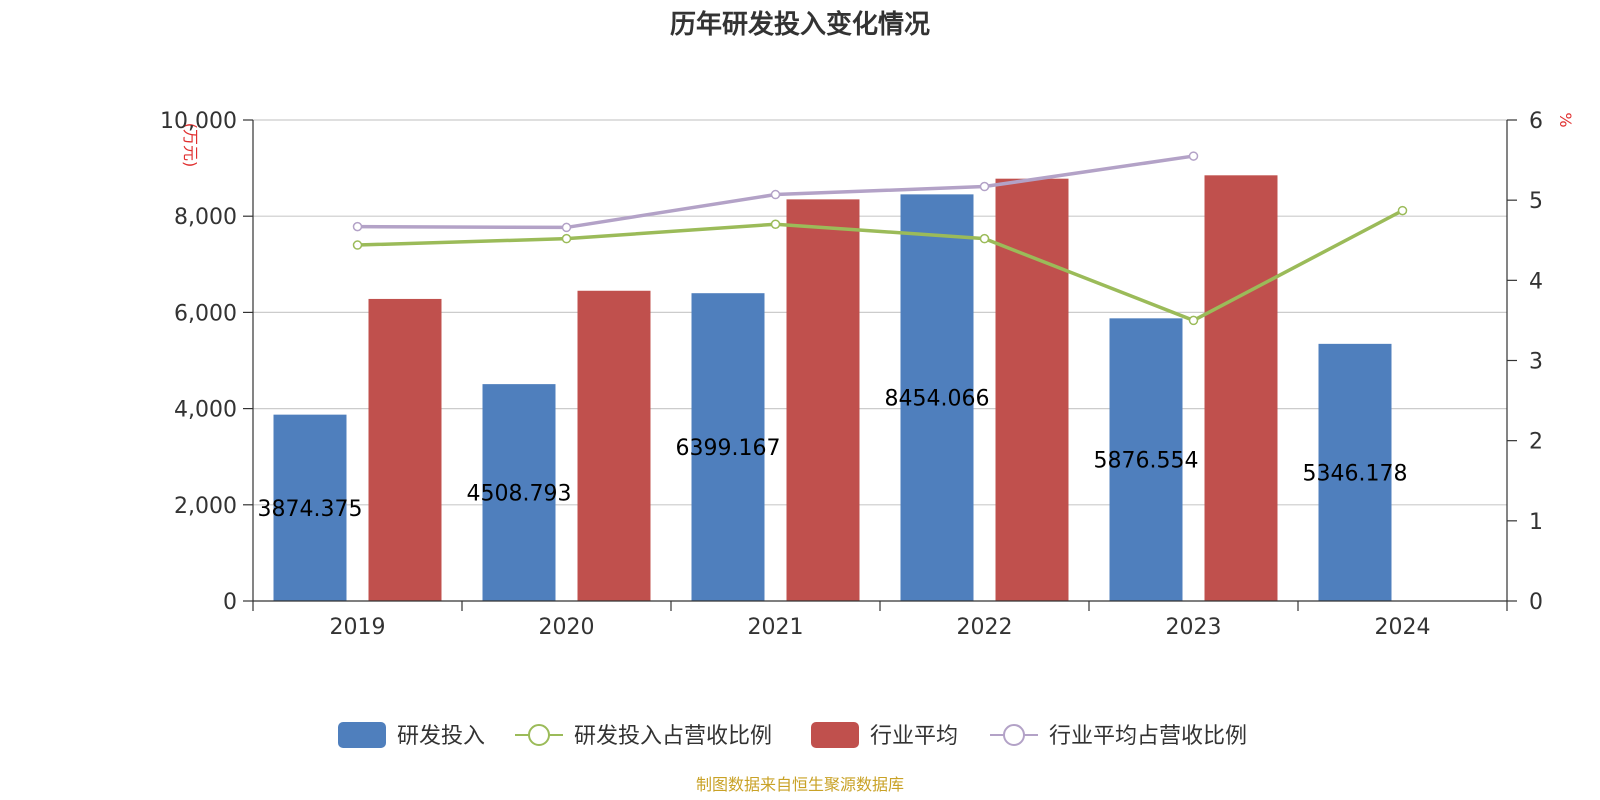 The height and width of the screenshot is (800, 1600). What do you see at coordinates (1536, 602) in the screenshot?
I see `right-axis-tick-label: 0` at bounding box center [1536, 602].